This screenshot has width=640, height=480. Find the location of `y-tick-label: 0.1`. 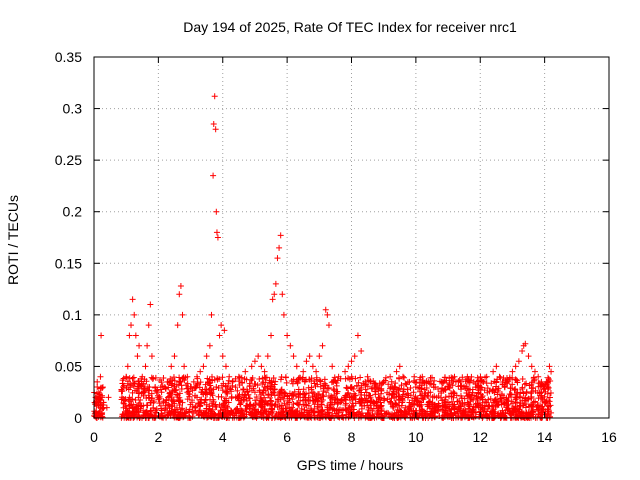

y-tick-label: 0.1 is located at coordinates (73, 315).